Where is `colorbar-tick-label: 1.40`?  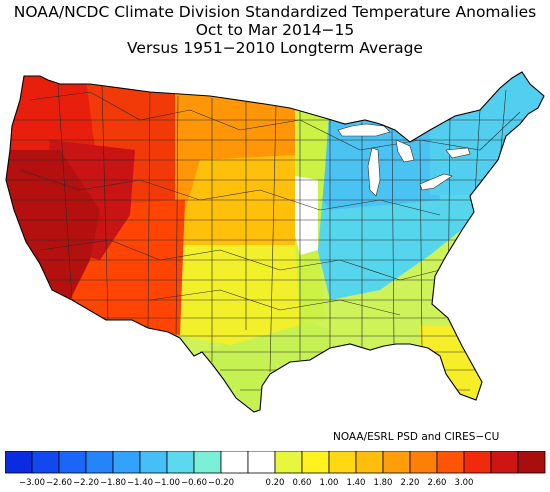 colorbar-tick-label: 1.40 is located at coordinates (356, 483).